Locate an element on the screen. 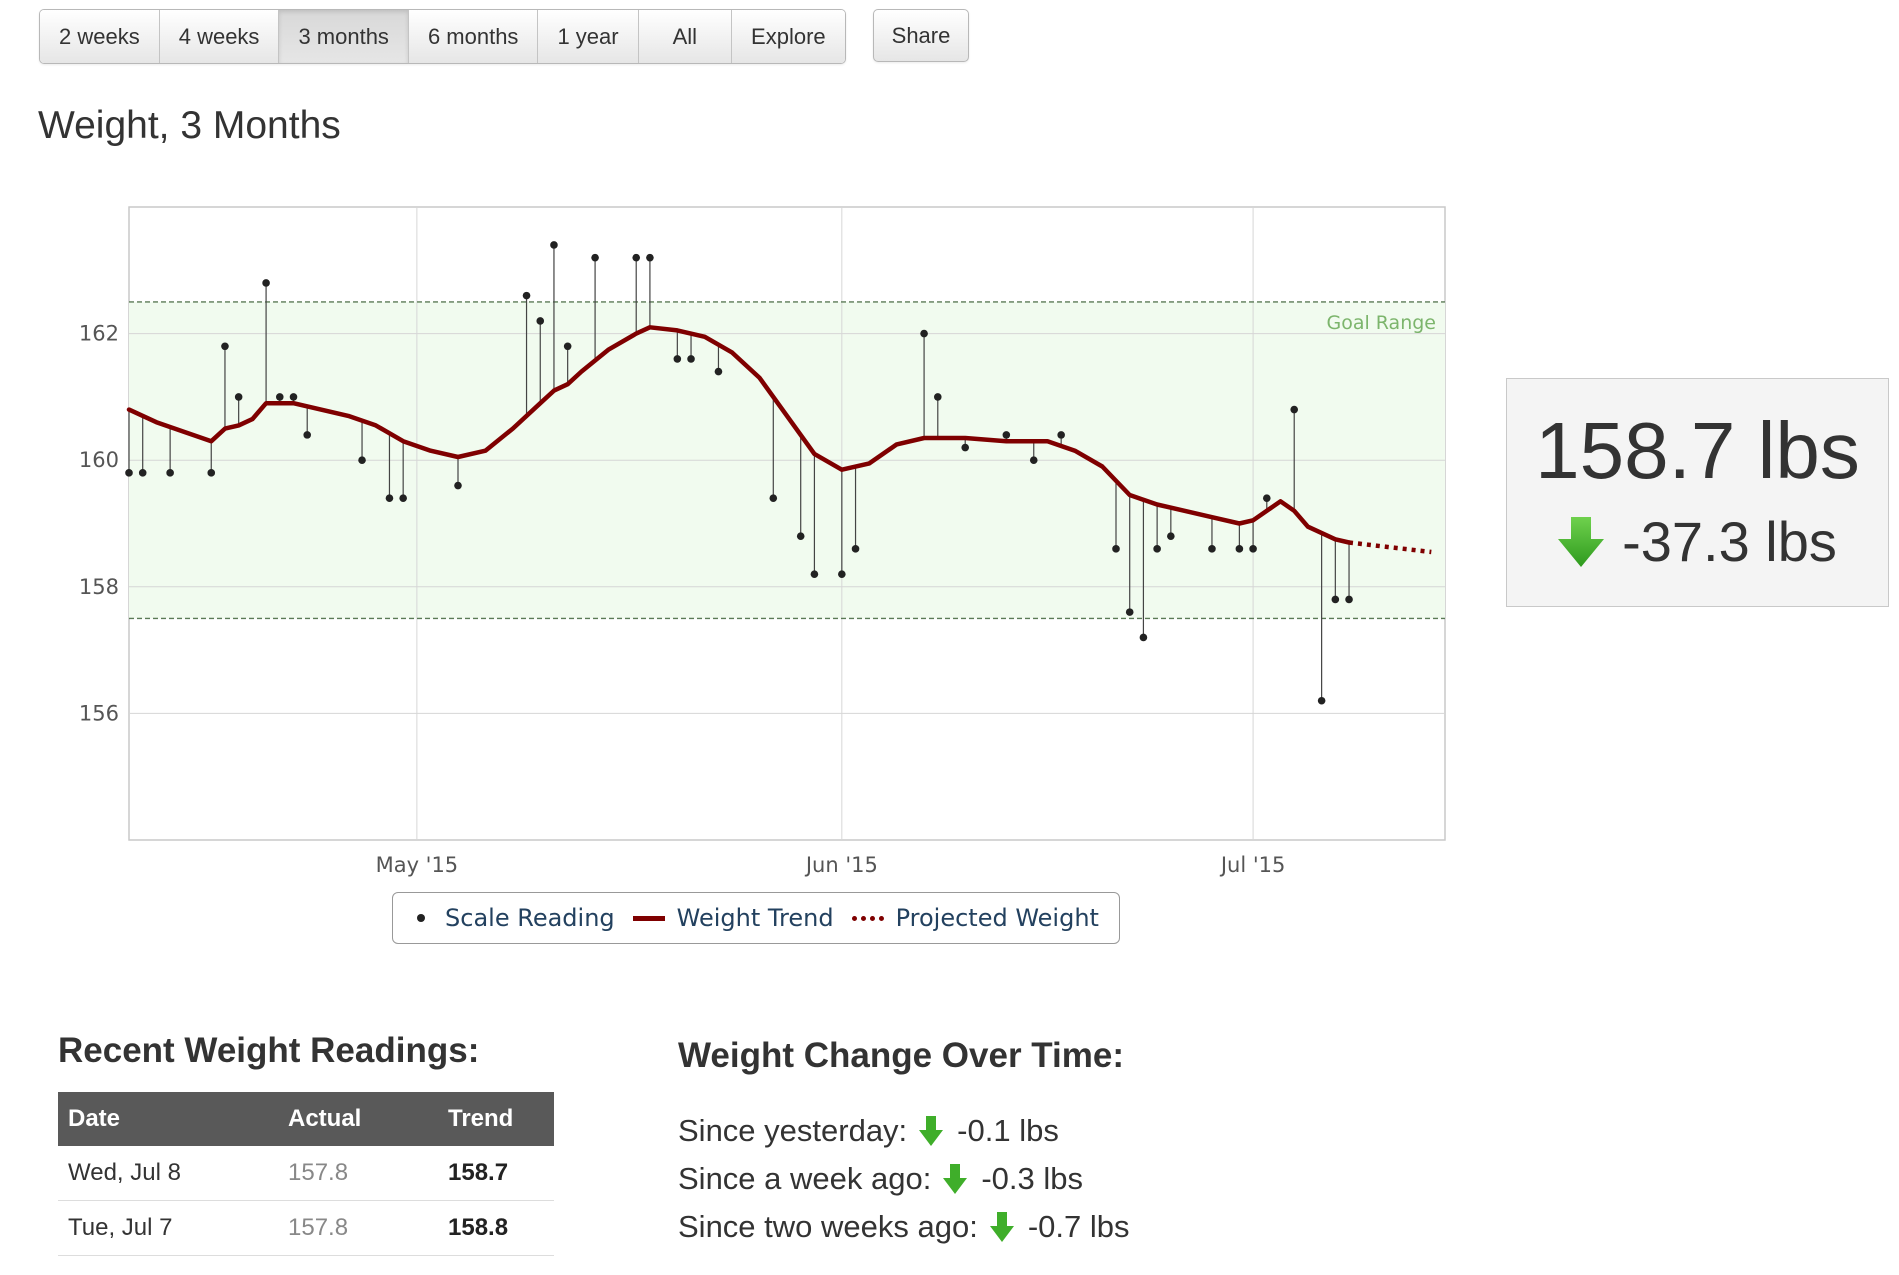  range-button-1-year: 1 year is located at coordinates (588, 36).